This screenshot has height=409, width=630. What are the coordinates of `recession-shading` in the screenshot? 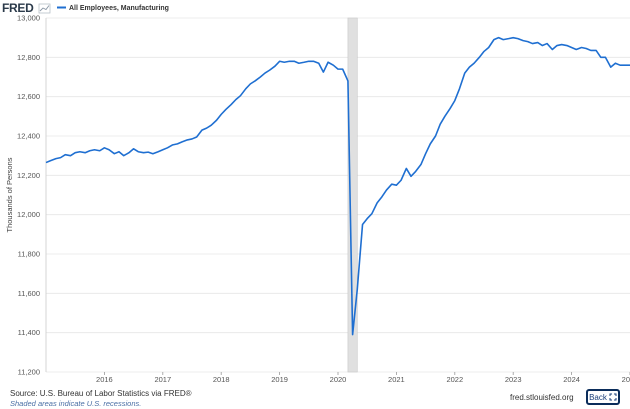 It's located at (352, 195).